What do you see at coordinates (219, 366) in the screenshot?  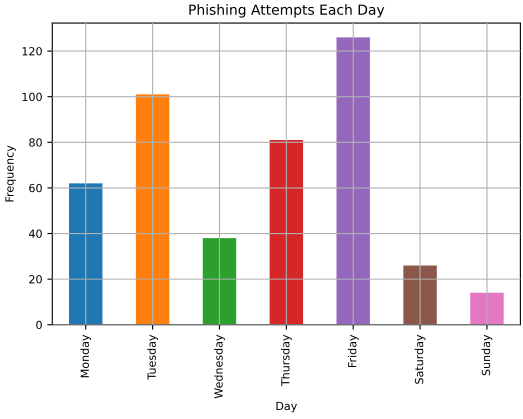 I see `x-tick-label: Wednesday` at bounding box center [219, 366].